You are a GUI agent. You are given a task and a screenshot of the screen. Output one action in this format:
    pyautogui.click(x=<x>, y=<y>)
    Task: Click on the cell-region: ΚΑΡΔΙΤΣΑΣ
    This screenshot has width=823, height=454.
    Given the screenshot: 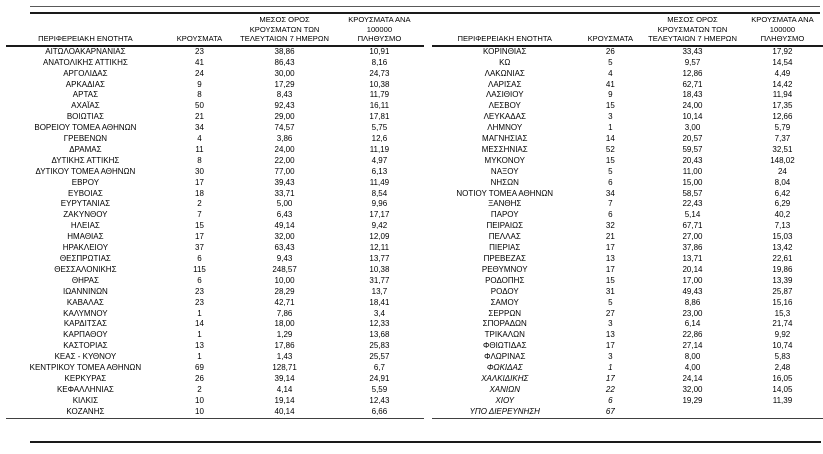 What is the action you would take?
    pyautogui.click(x=85, y=324)
    